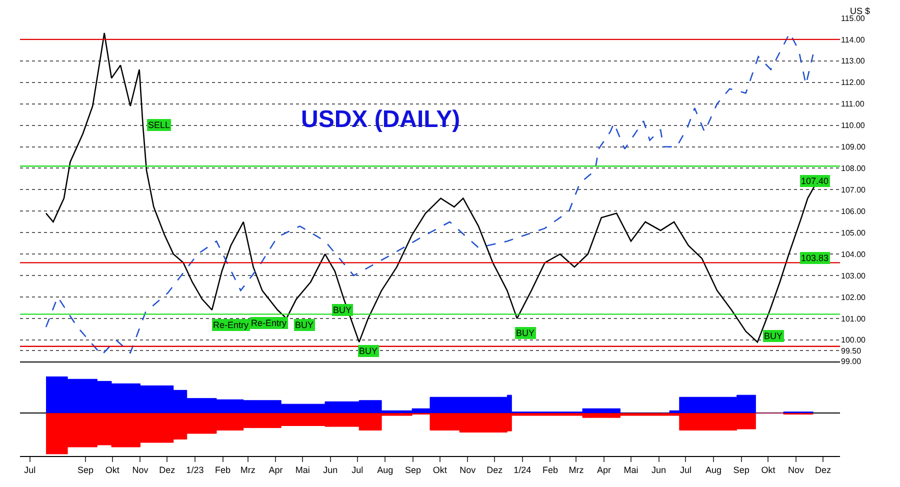  What do you see at coordinates (853, 125) in the screenshot?
I see `y-tick-label: 110.00` at bounding box center [853, 125].